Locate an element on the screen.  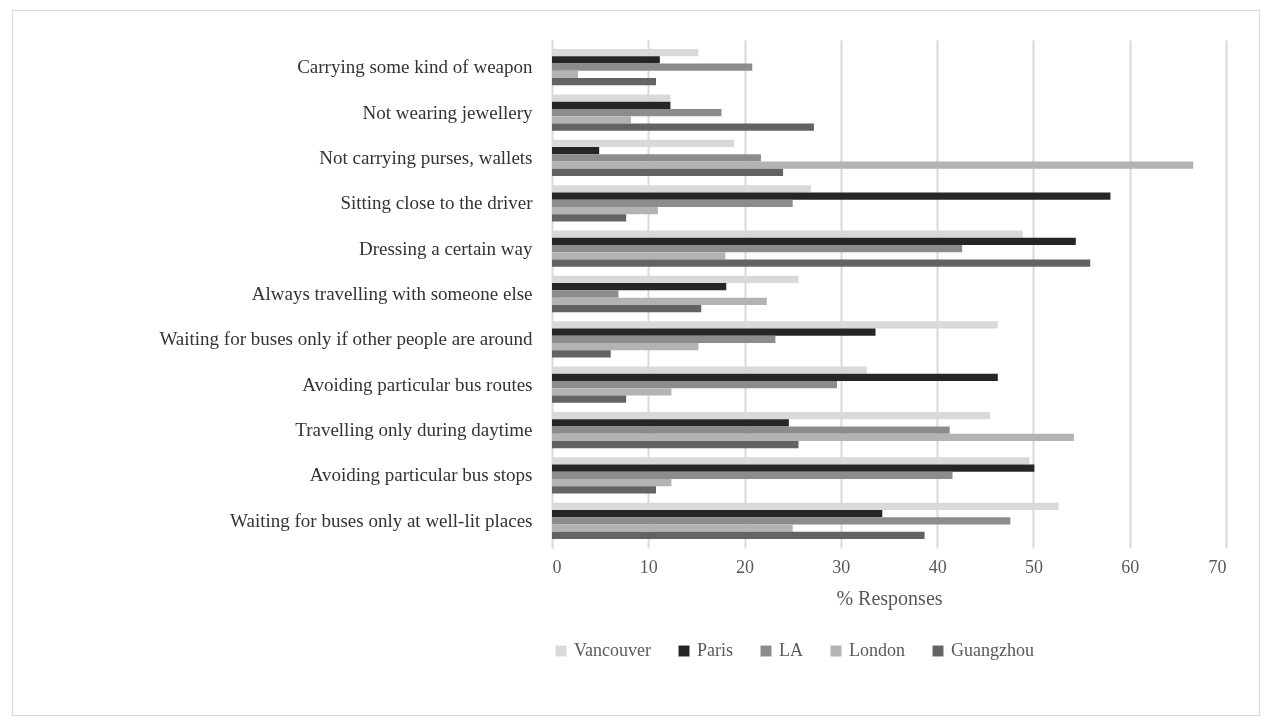
legend-label: LA is located at coordinates (791, 650).